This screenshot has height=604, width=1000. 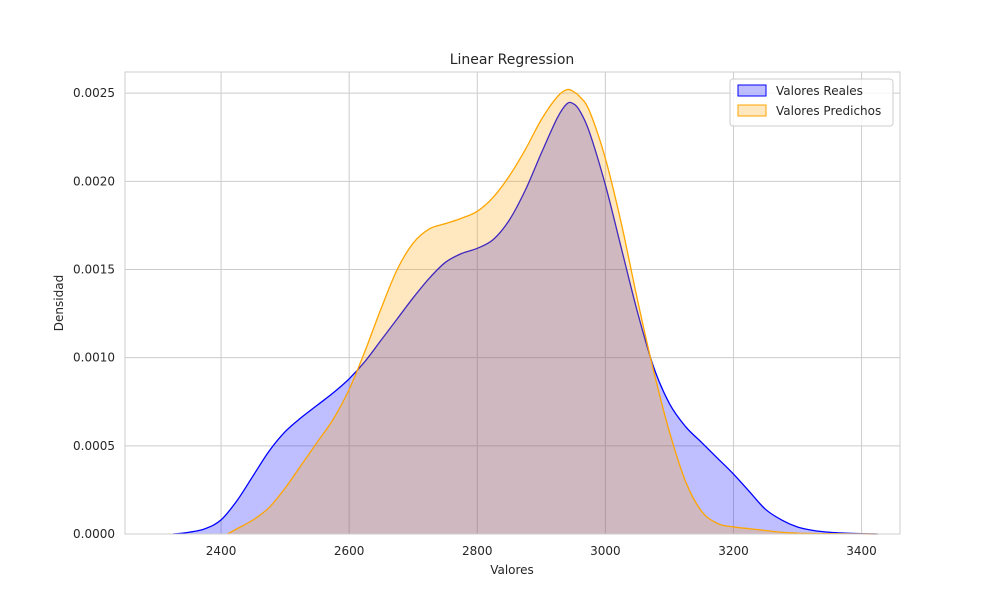 I want to click on y-tick-label: 0.0000, so click(x=94, y=534).